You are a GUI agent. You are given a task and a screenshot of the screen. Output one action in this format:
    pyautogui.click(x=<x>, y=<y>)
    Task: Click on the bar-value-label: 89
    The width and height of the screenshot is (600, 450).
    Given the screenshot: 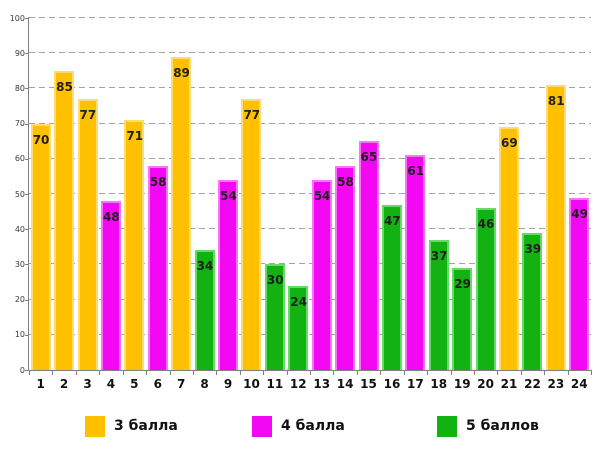 What is the action you would take?
    pyautogui.click(x=181, y=72)
    